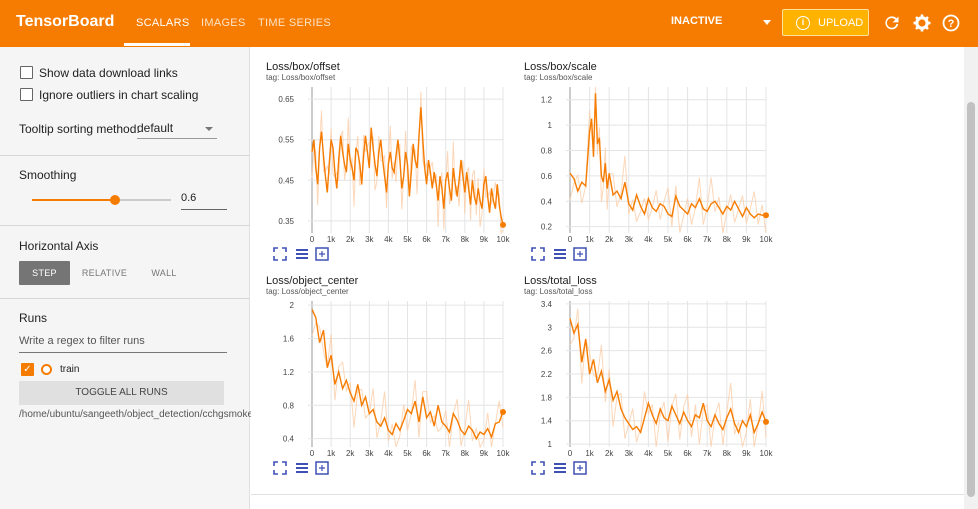 The height and width of the screenshot is (509, 978). Describe the element at coordinates (971, 299) in the screenshot. I see `scrollbar-thumb` at that location.